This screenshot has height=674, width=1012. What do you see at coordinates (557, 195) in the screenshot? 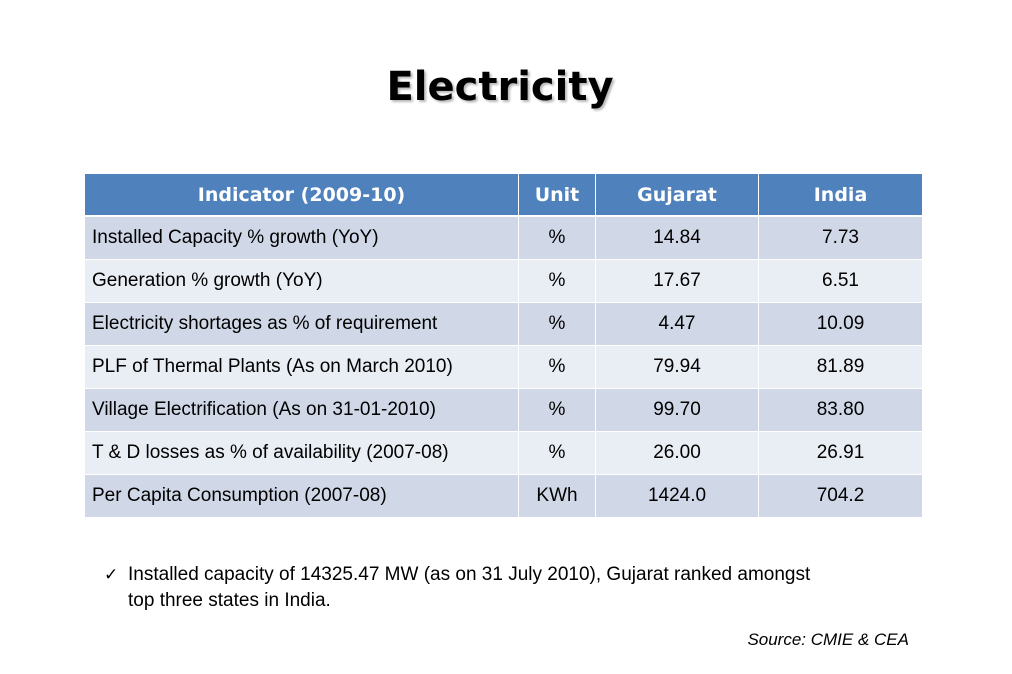
I see `header-unit: Unit` at bounding box center [557, 195].